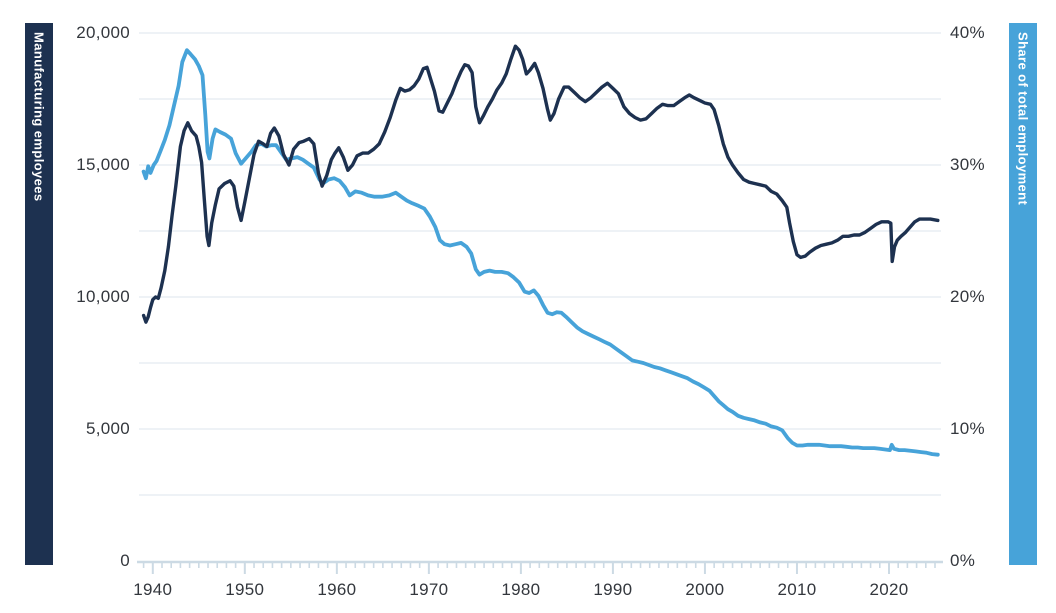  I want to click on x-tick-label: 1960, so click(337, 589).